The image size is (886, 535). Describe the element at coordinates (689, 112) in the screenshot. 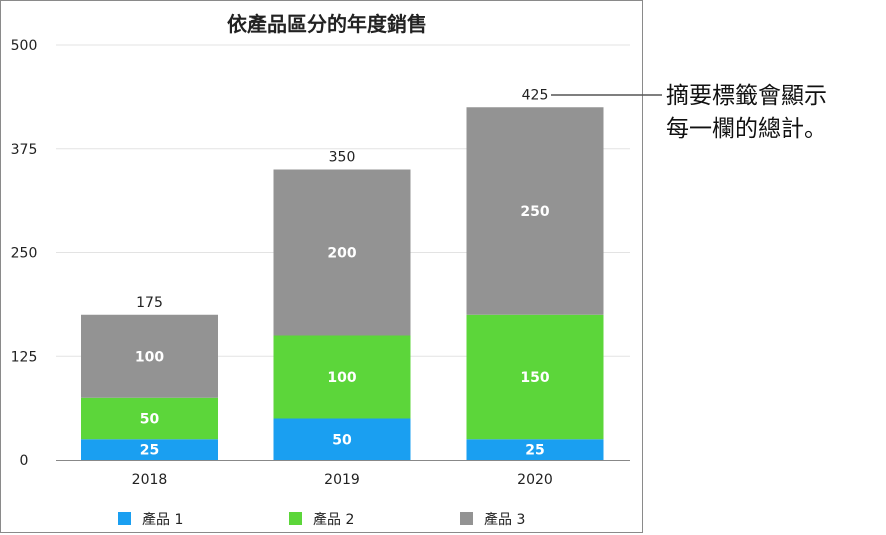

I see `callout-annotation: 摘要標籤會顯示 每一欄的總計。` at that location.